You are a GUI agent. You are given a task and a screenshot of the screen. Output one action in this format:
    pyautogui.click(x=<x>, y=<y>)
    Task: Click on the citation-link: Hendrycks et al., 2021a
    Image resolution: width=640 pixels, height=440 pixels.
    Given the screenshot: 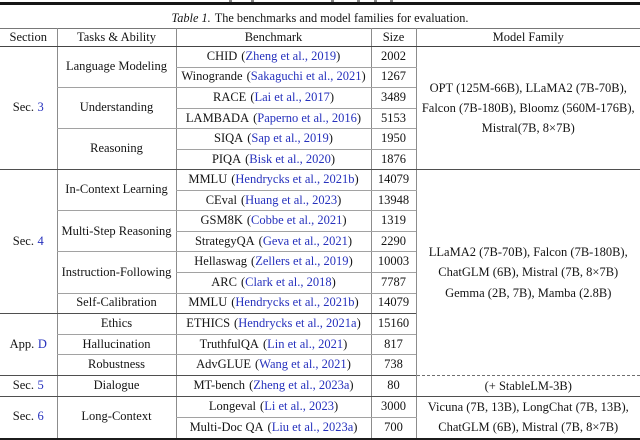 What is the action you would take?
    pyautogui.click(x=297, y=323)
    